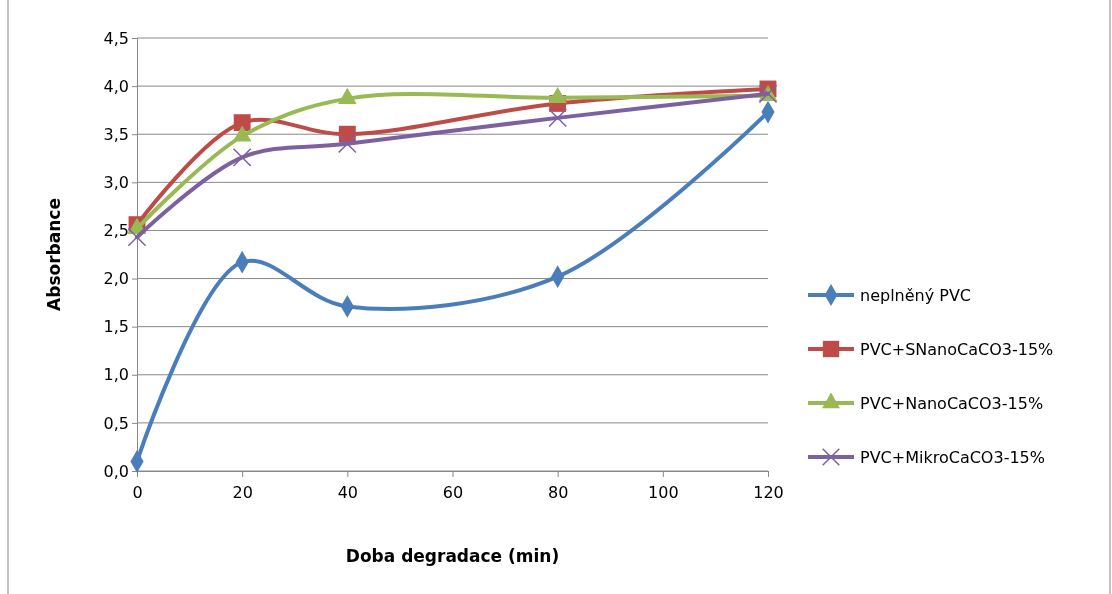  Describe the element at coordinates (116, 423) in the screenshot. I see `y-tick-label: 0,5` at that location.